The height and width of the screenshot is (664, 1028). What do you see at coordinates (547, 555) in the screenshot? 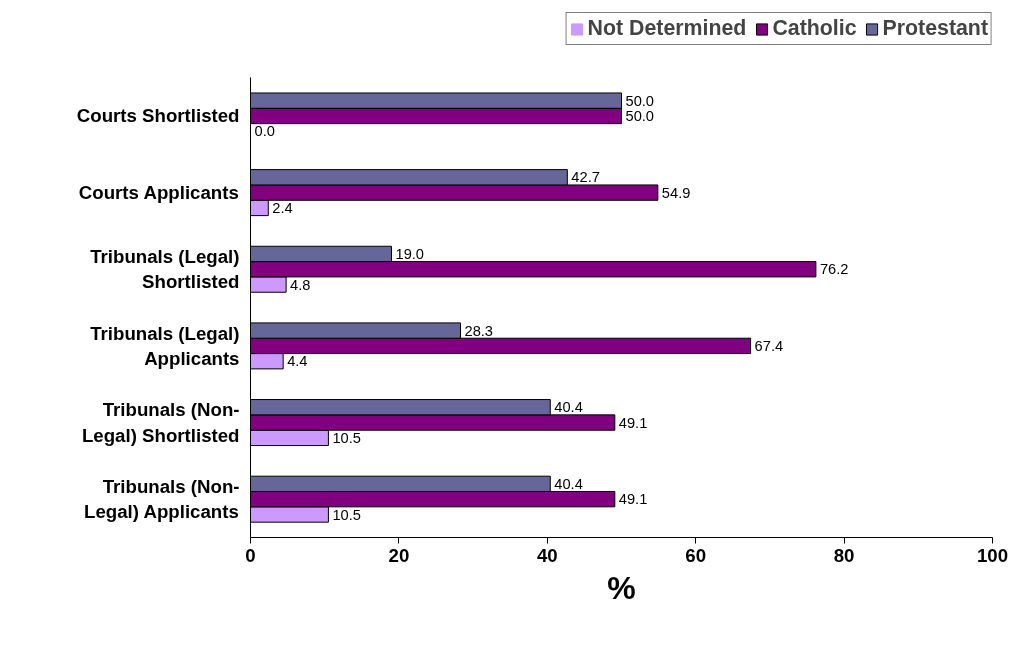
I see `x-tick-label: 40` at bounding box center [547, 555].